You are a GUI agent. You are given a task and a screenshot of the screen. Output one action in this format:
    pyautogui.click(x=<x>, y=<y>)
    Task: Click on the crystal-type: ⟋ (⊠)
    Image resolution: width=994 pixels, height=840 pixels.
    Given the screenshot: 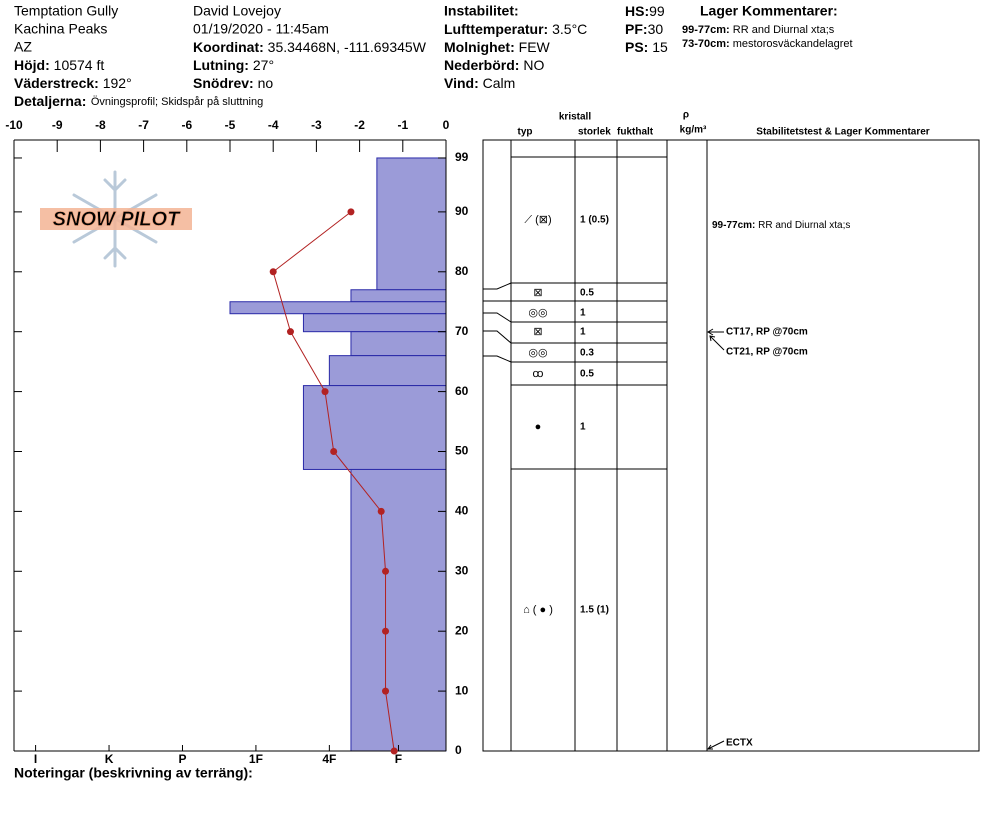 What is the action you would take?
    pyautogui.click(x=537, y=220)
    